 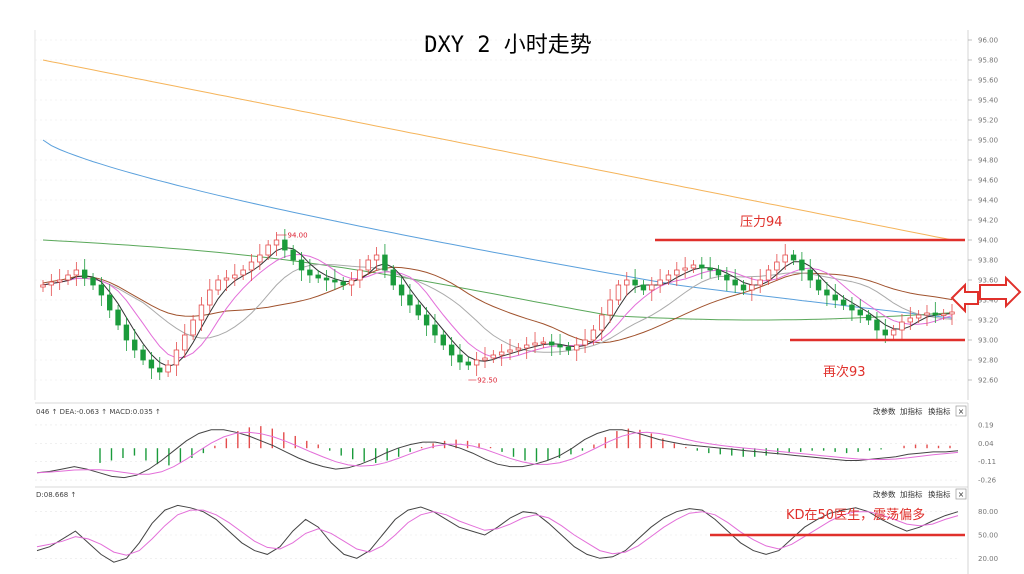 I want to click on kd-param-button: 改参数, so click(x=884, y=494).